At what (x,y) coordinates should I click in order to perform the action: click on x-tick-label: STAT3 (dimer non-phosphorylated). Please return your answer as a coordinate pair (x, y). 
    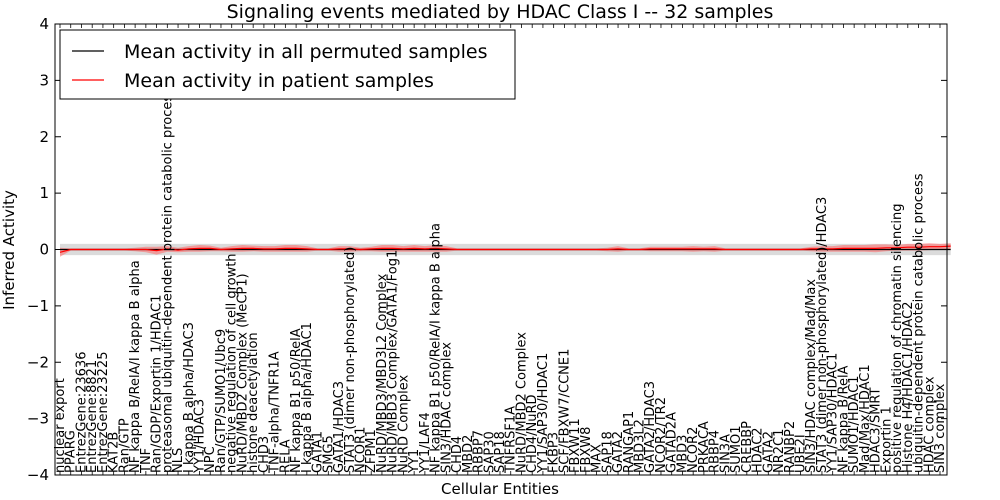
    Looking at the image, I should click on (350, 360).